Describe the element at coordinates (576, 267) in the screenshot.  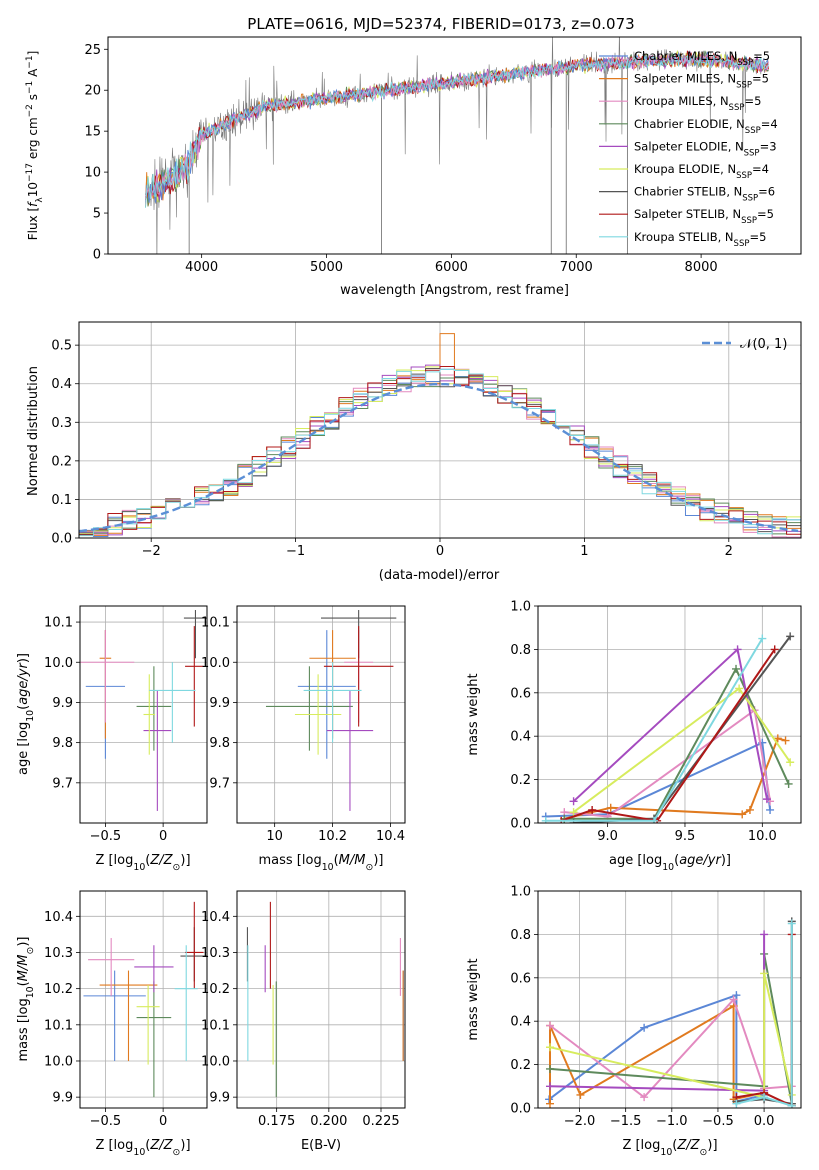
I see `x-tick-label: 7000` at that location.